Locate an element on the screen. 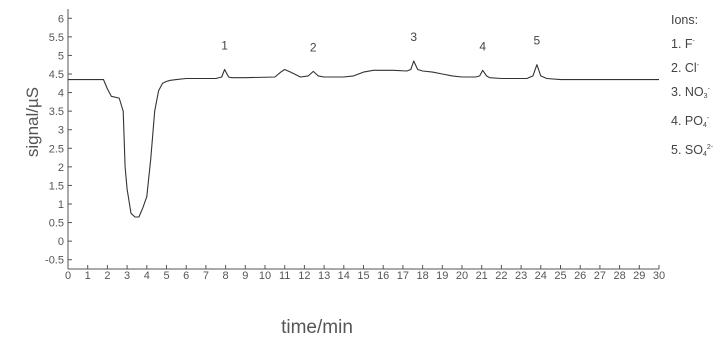 This screenshot has width=717, height=337. y-tick-label: 2 is located at coordinates (61, 168).